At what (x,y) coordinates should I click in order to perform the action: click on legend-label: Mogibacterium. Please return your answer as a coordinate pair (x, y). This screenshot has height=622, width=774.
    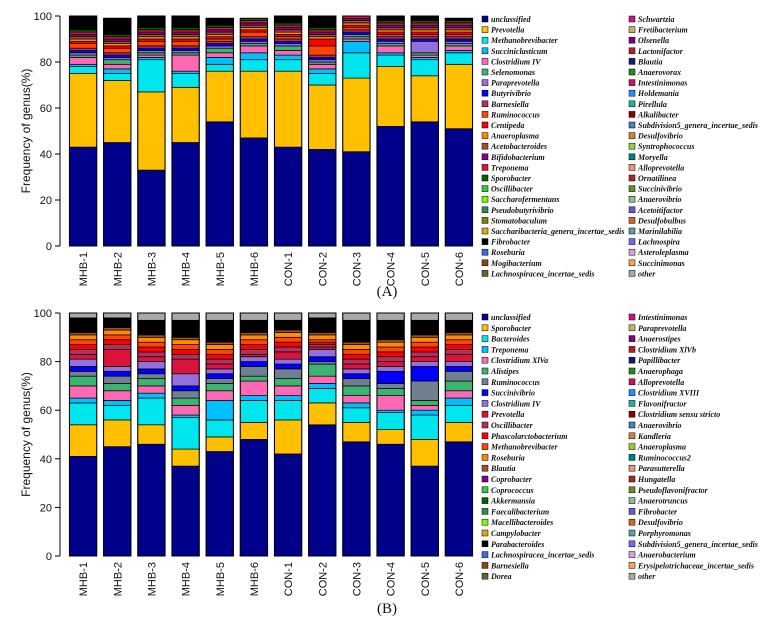
    Looking at the image, I should click on (516, 263).